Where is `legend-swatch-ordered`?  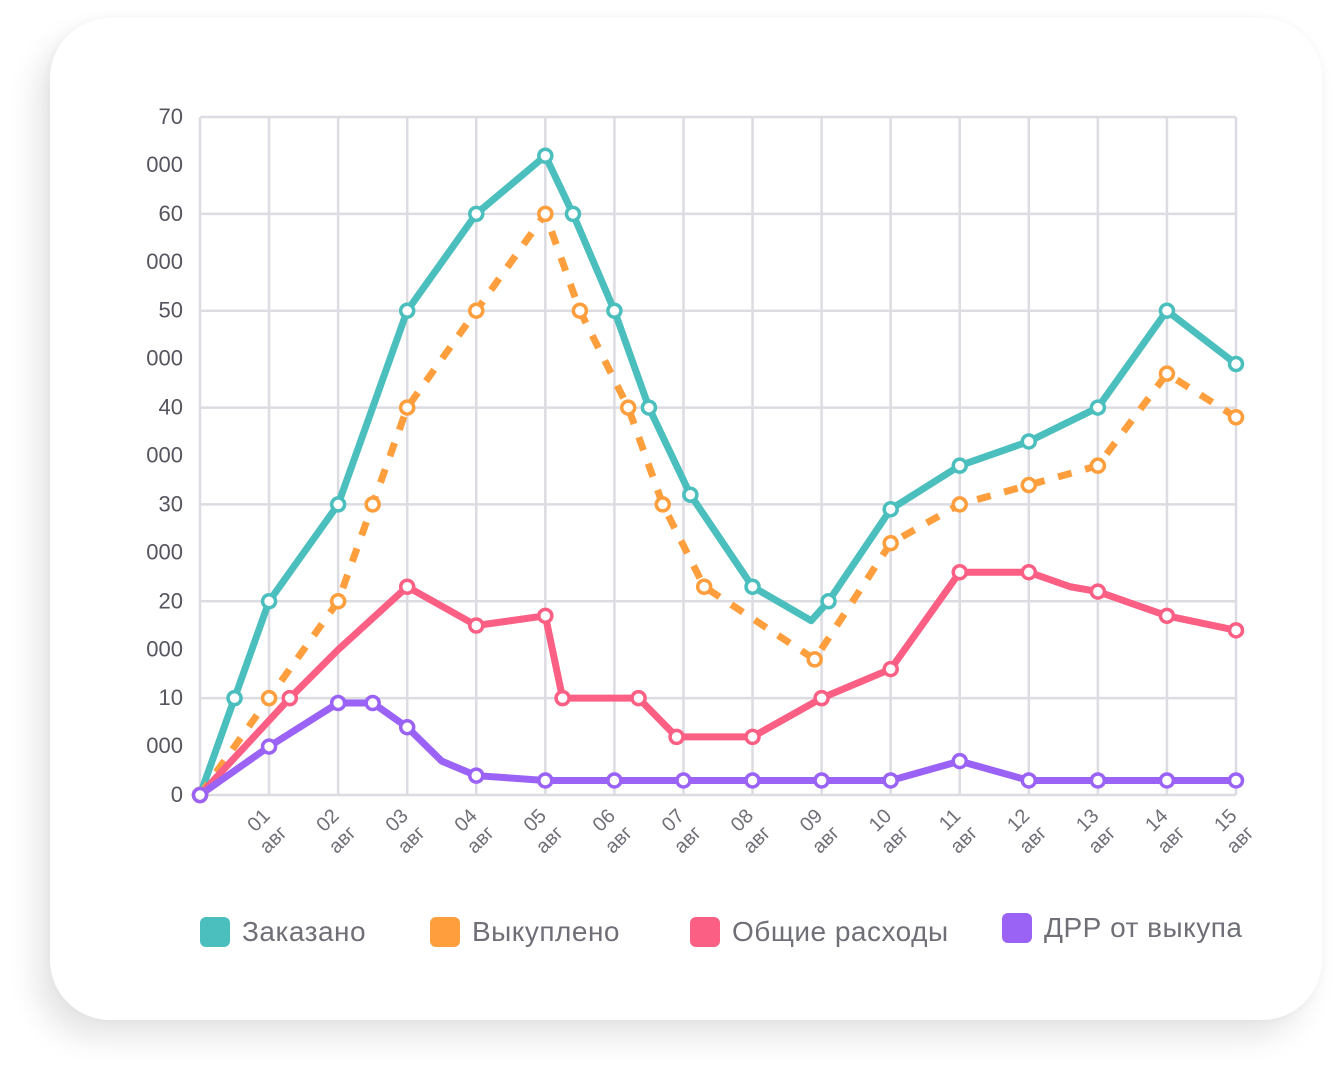 legend-swatch-ordered is located at coordinates (215, 932).